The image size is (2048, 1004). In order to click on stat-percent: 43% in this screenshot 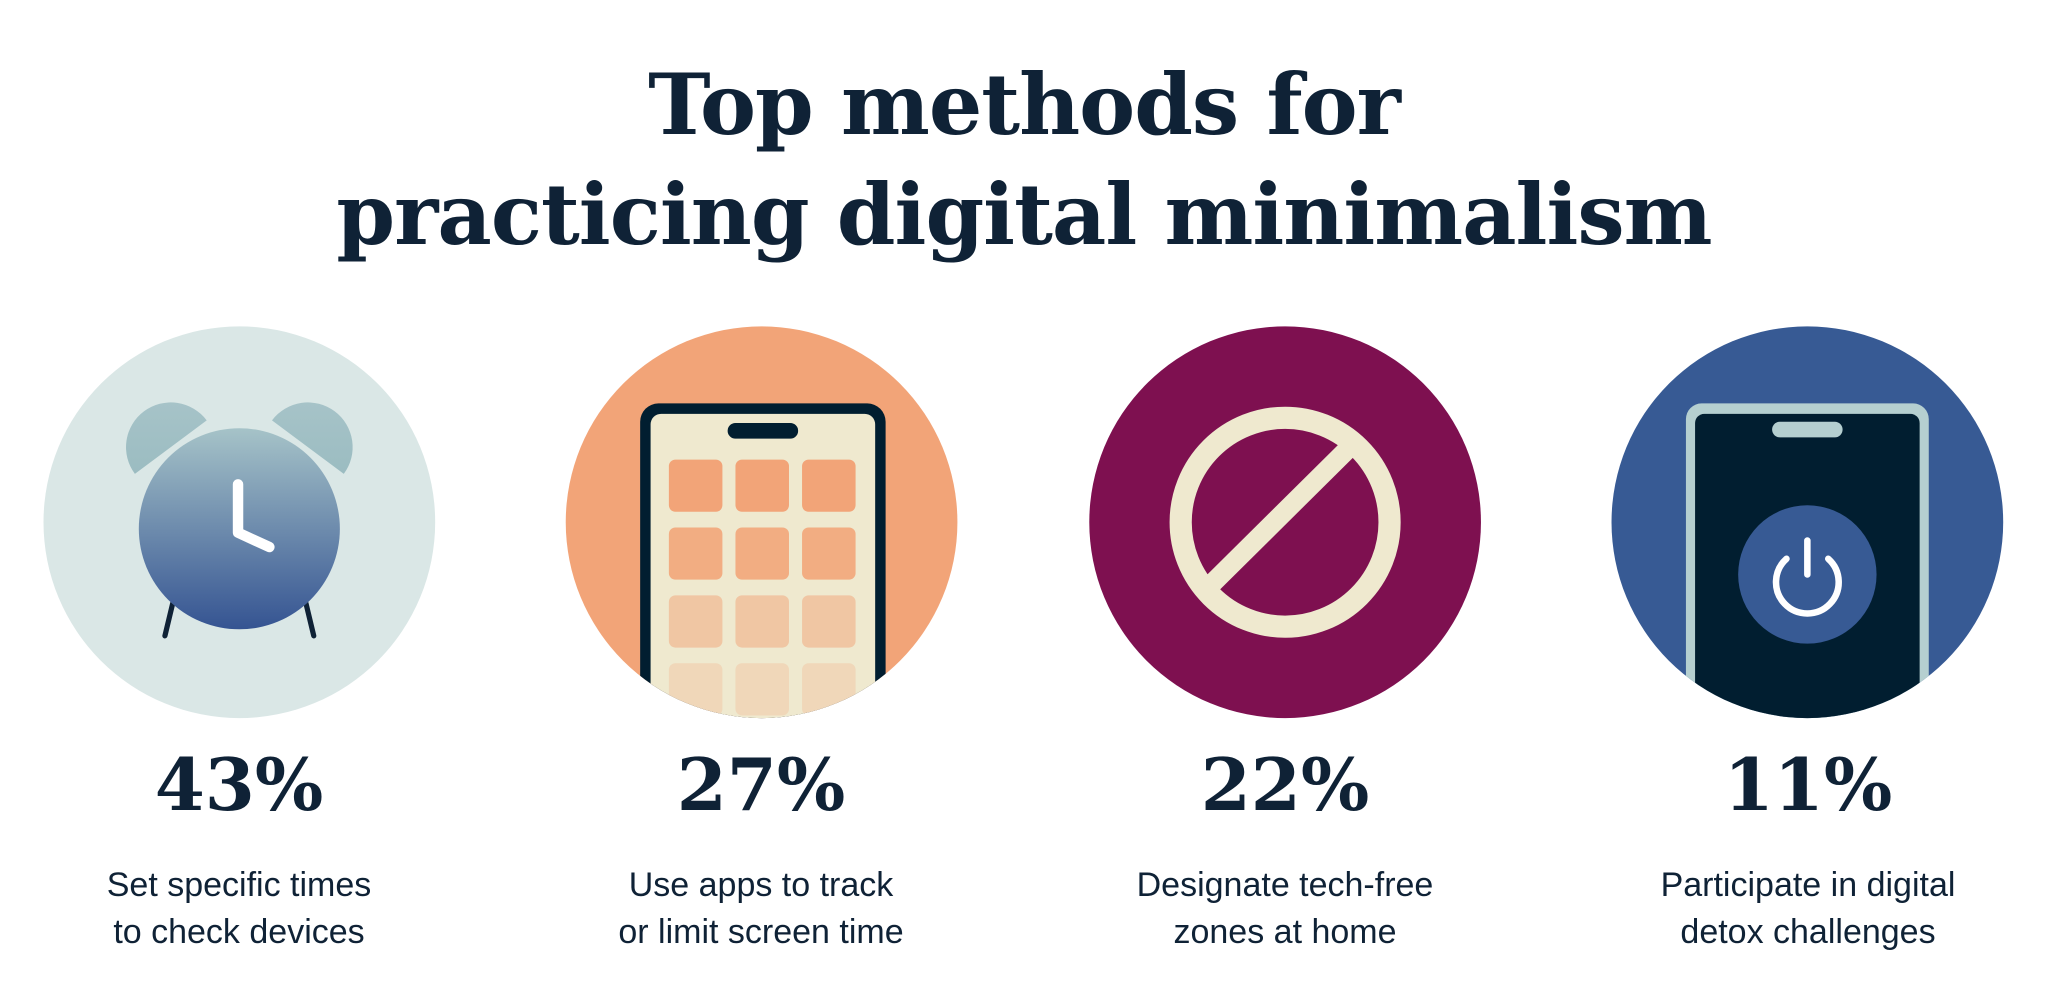, I will do `click(239, 784)`.